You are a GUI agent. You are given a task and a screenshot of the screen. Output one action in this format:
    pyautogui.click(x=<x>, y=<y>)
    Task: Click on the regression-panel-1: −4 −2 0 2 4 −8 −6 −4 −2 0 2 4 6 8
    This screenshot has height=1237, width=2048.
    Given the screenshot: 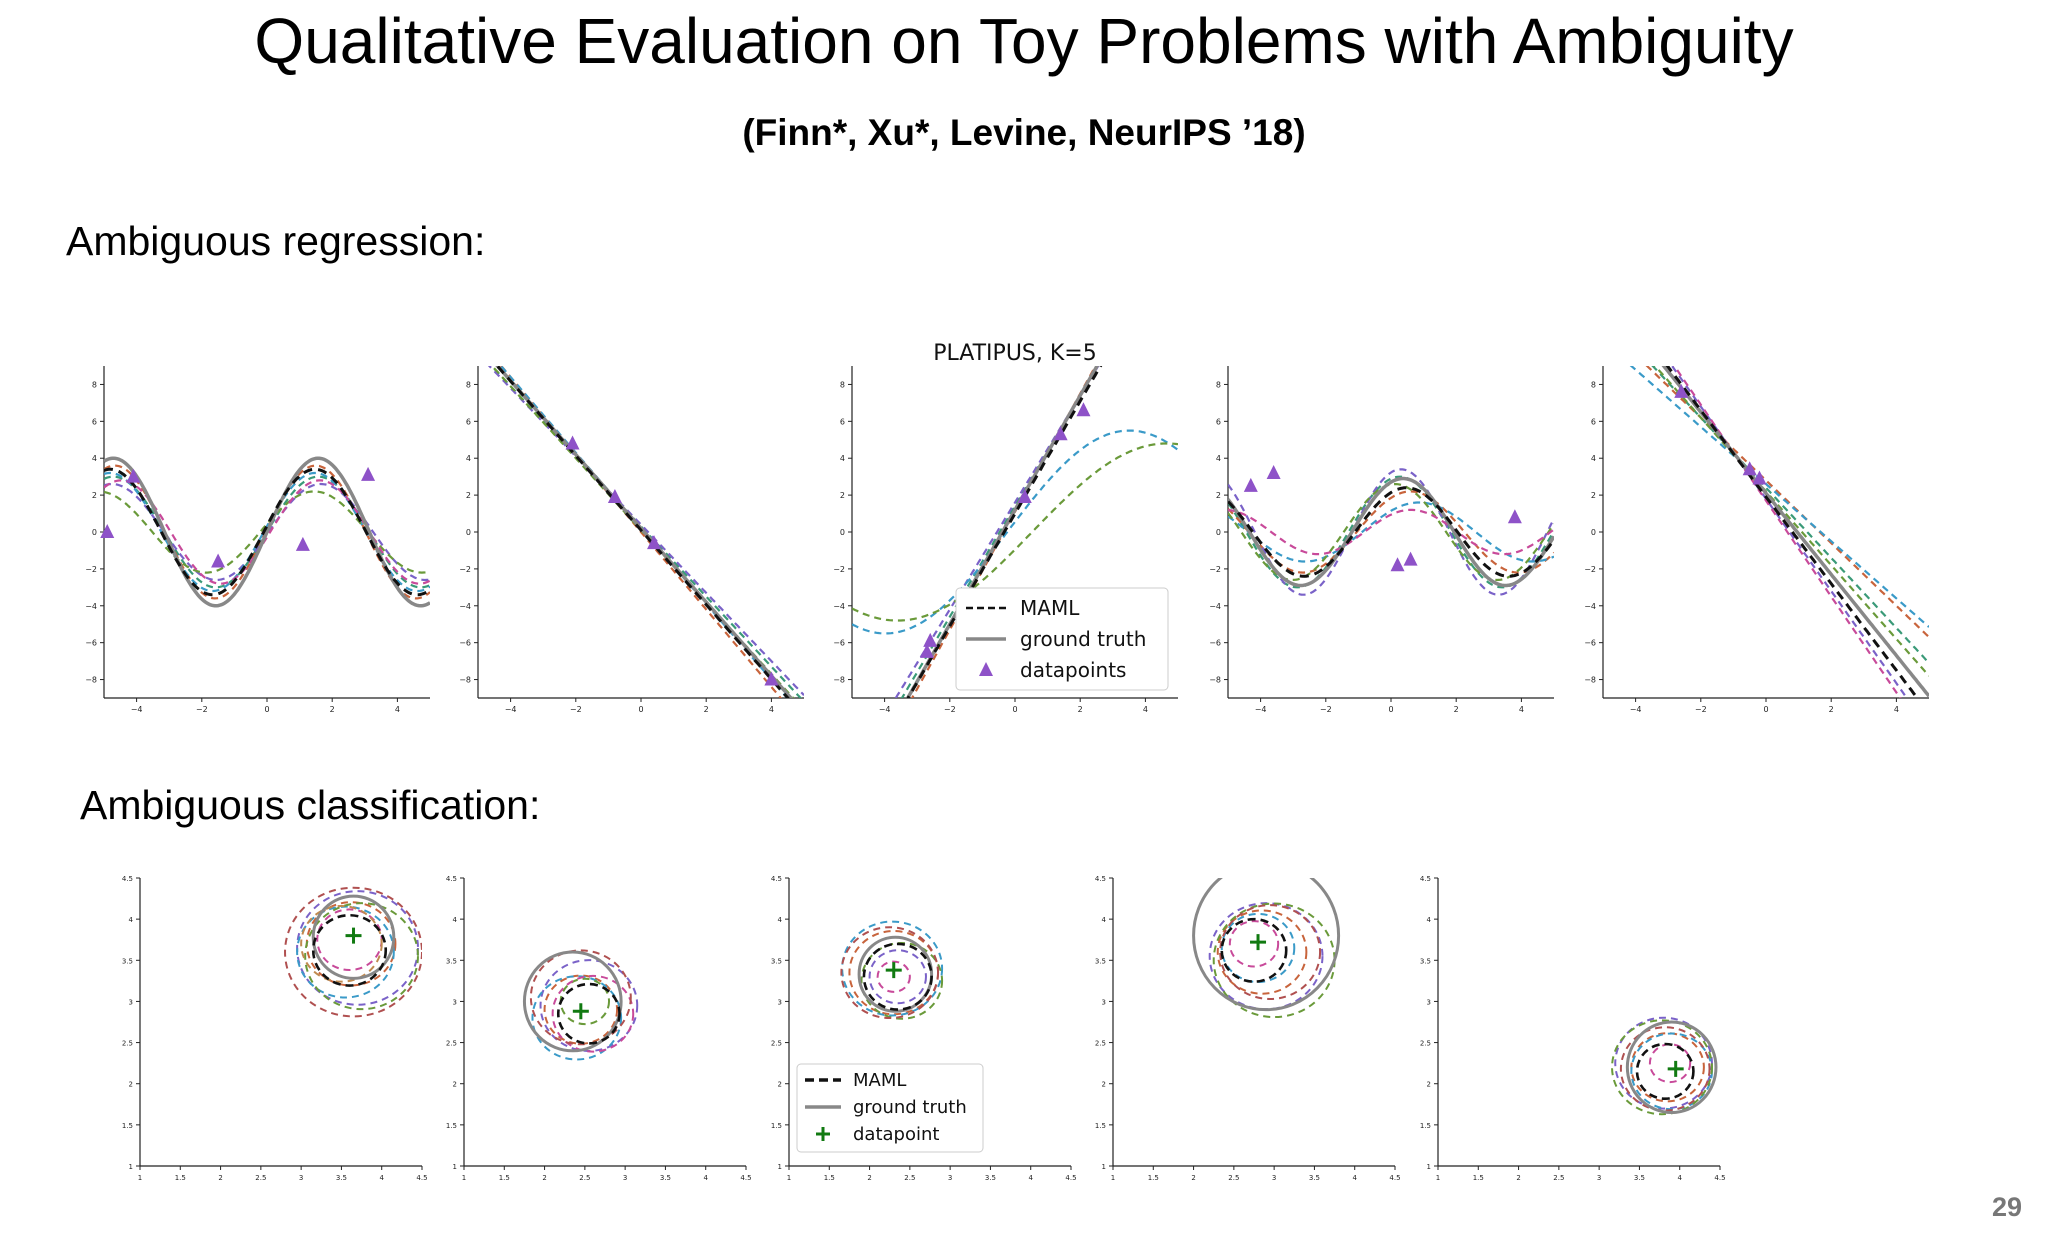 What is the action you would take?
    pyautogui.click(x=257, y=540)
    